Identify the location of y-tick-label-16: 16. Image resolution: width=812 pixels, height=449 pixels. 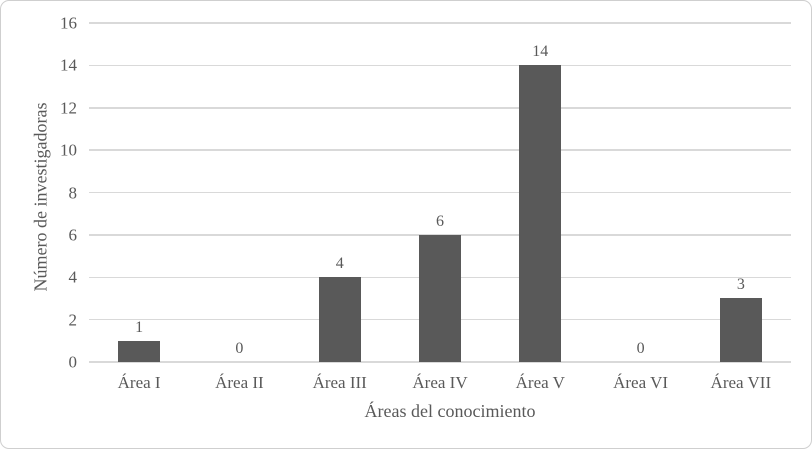
(68, 23).